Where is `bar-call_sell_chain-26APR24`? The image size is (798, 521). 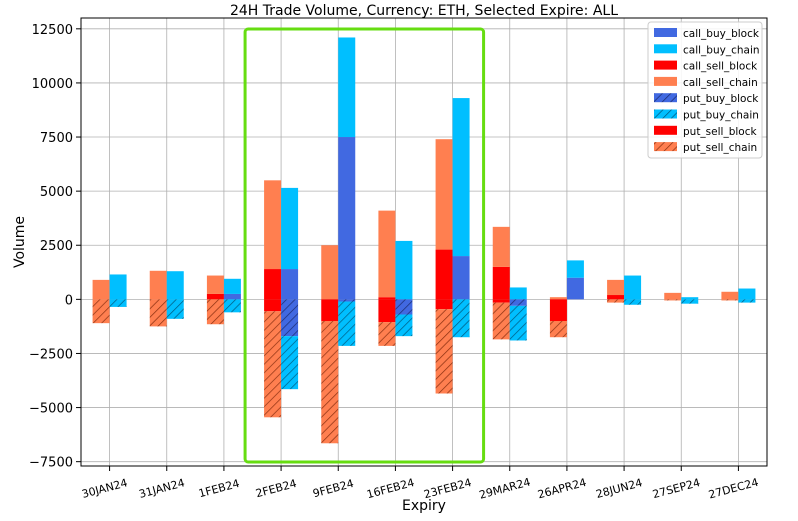
bar-call_sell_chain-26APR24 is located at coordinates (558, 298).